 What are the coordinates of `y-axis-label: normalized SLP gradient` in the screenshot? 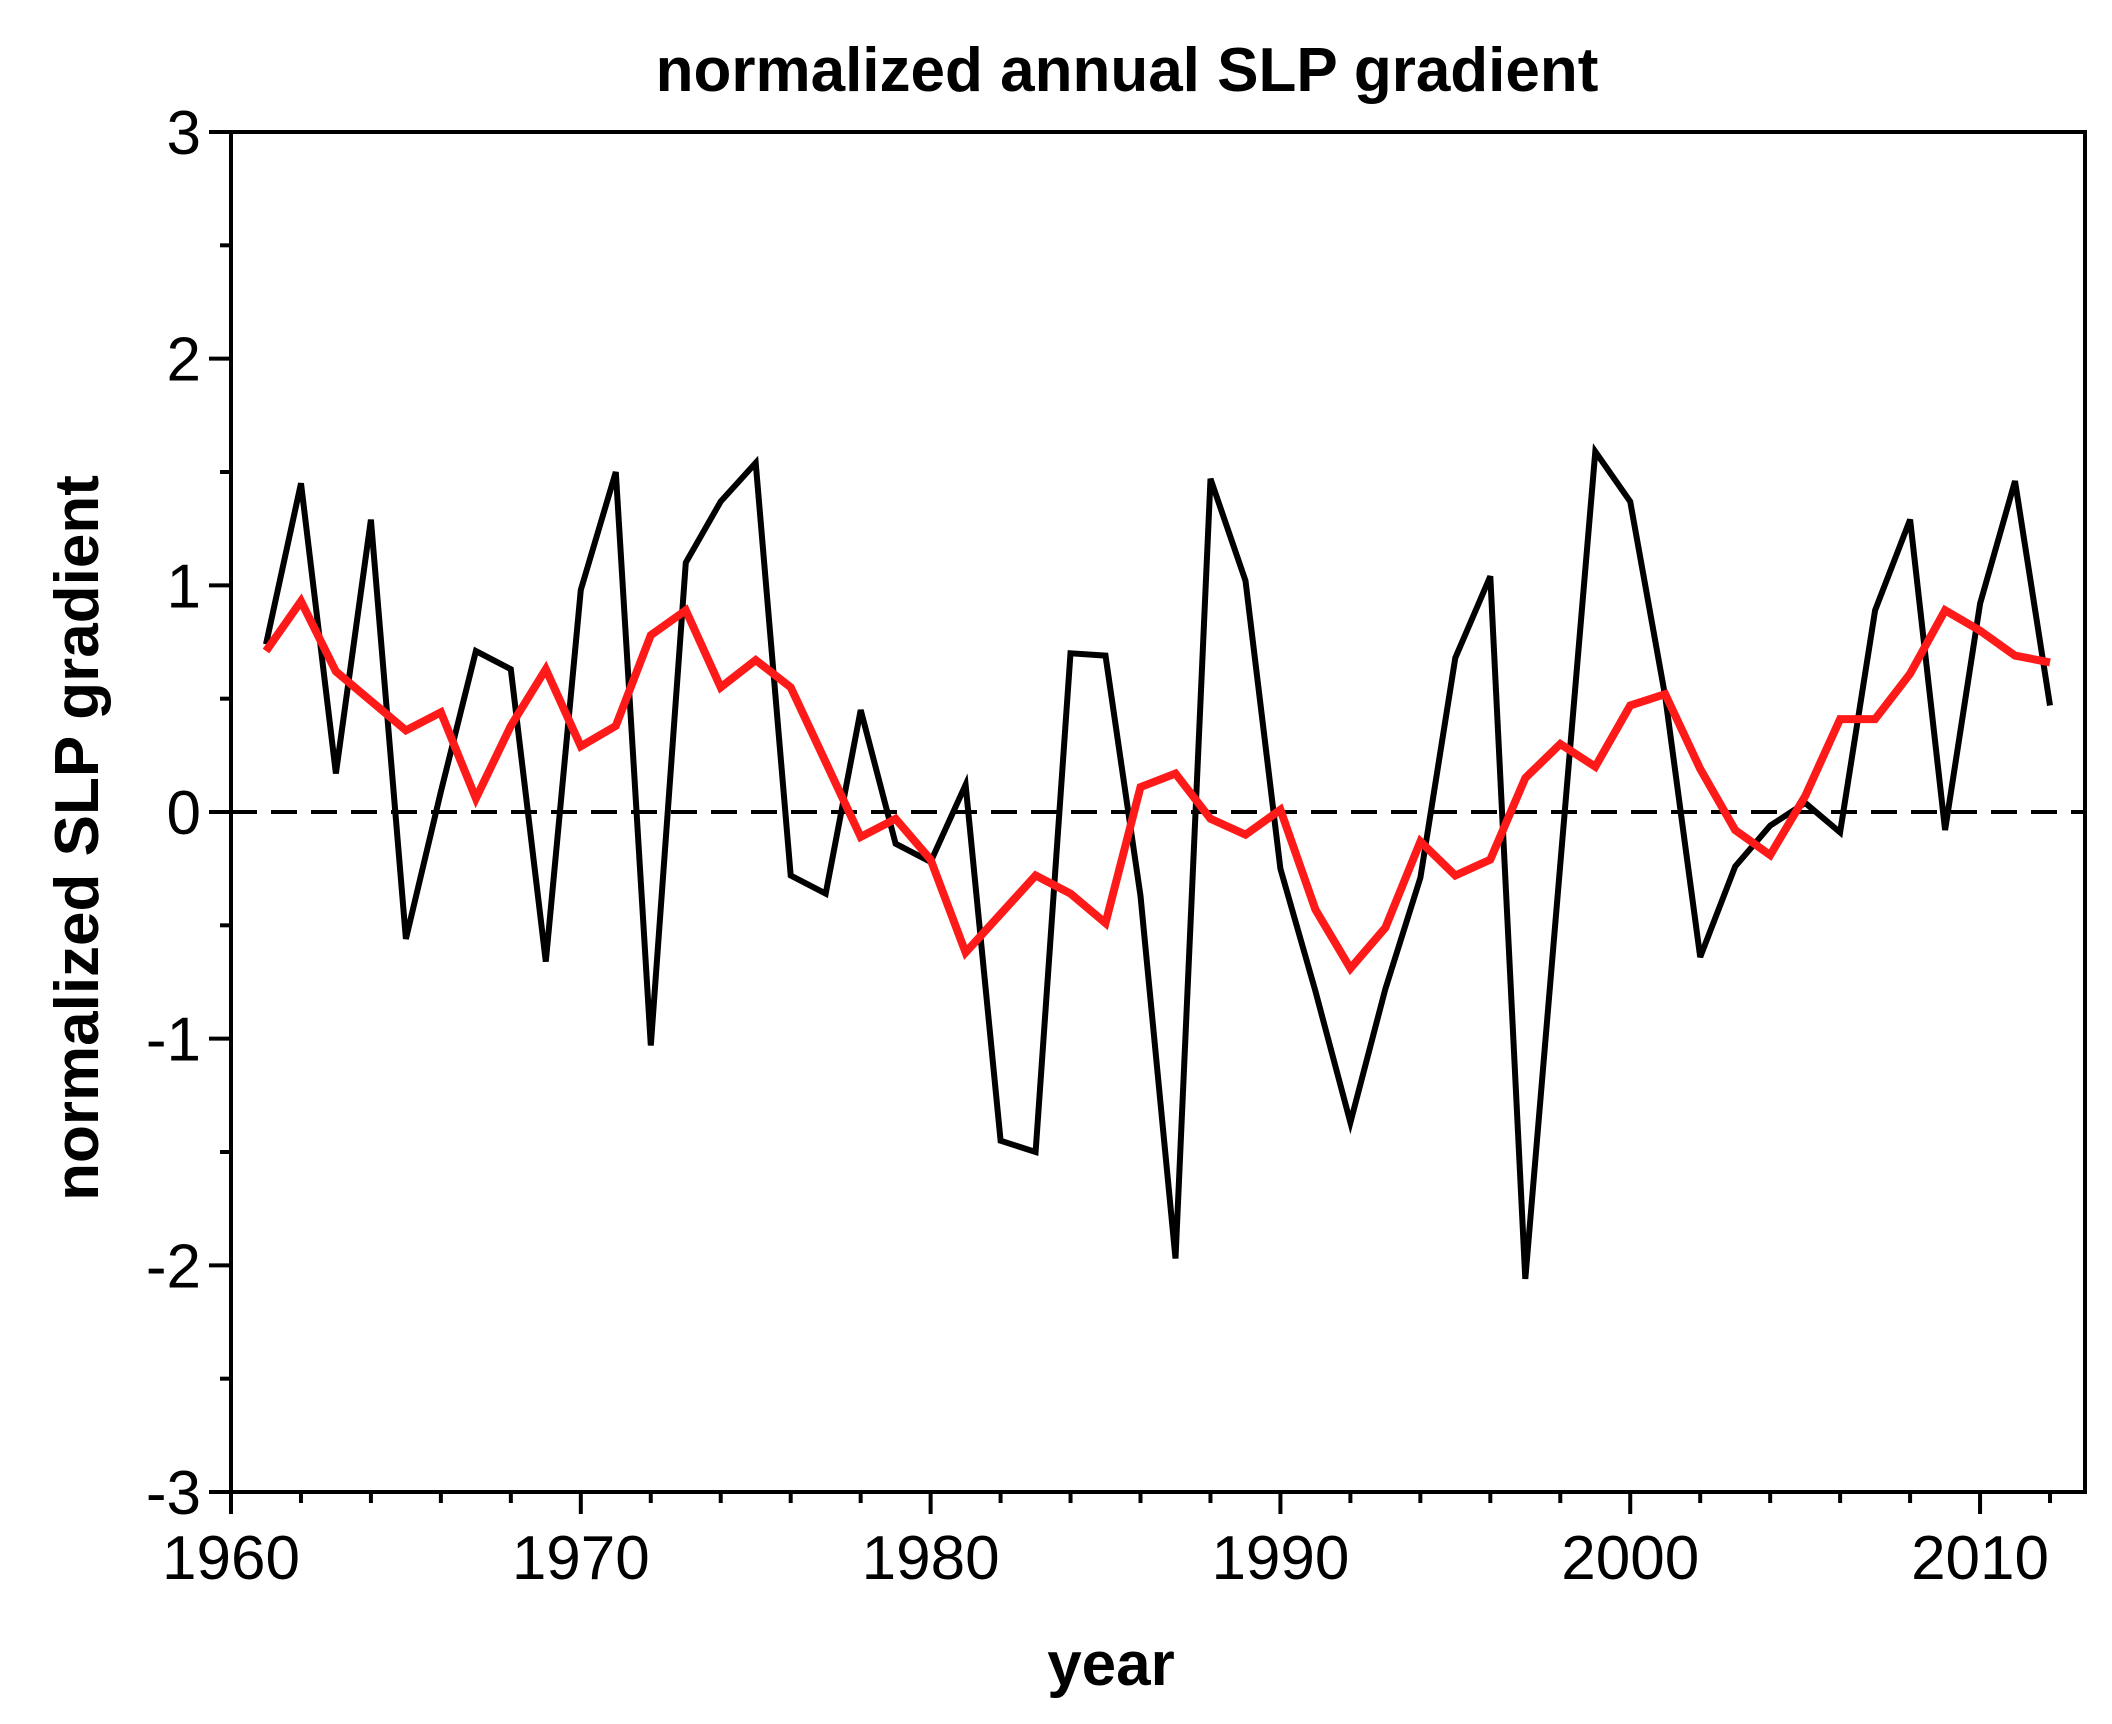 It's located at (77, 838).